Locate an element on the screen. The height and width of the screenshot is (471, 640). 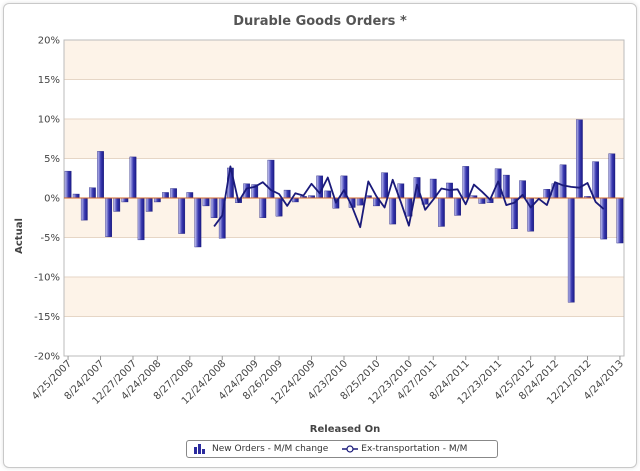
y-tick-label: 10% is located at coordinates (49, 120).